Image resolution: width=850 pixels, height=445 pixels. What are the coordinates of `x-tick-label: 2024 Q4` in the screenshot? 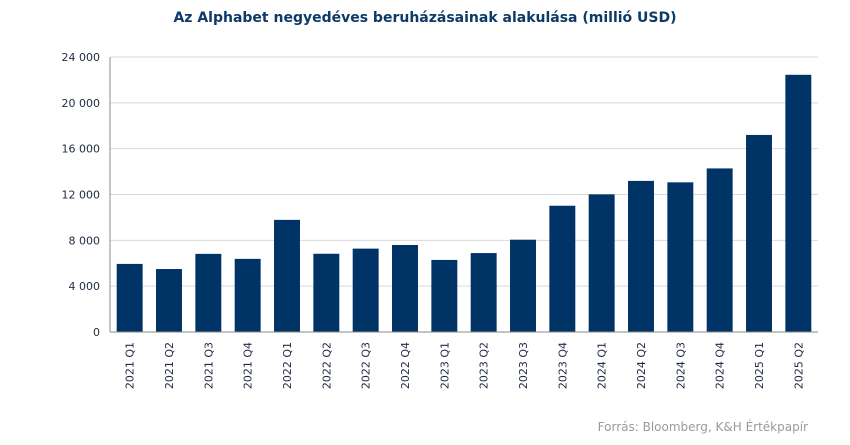 It's located at (720, 365).